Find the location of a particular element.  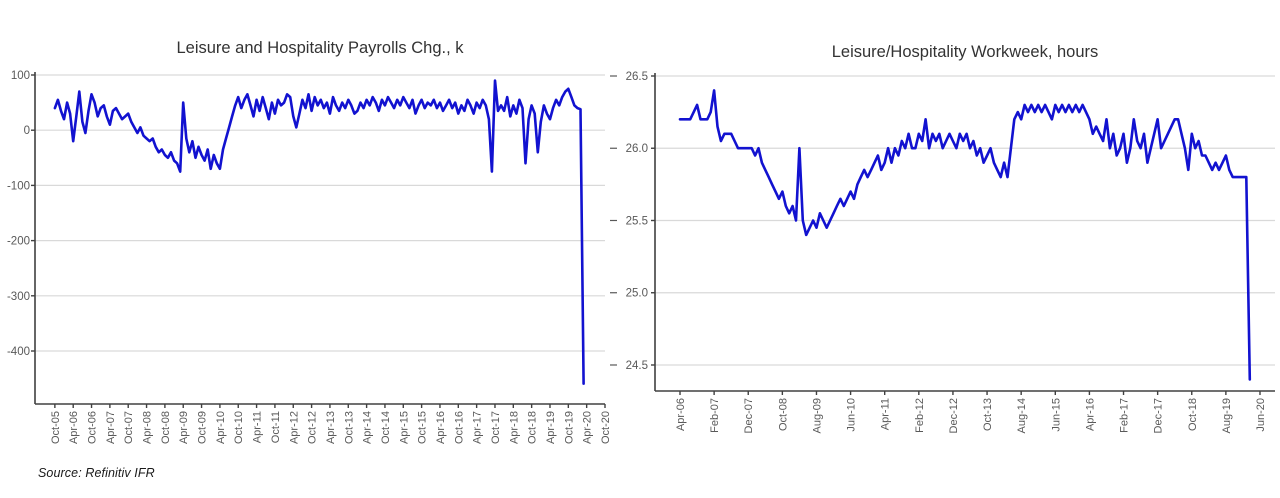

x-tick-label: Apr-13 is located at coordinates (331, 427).